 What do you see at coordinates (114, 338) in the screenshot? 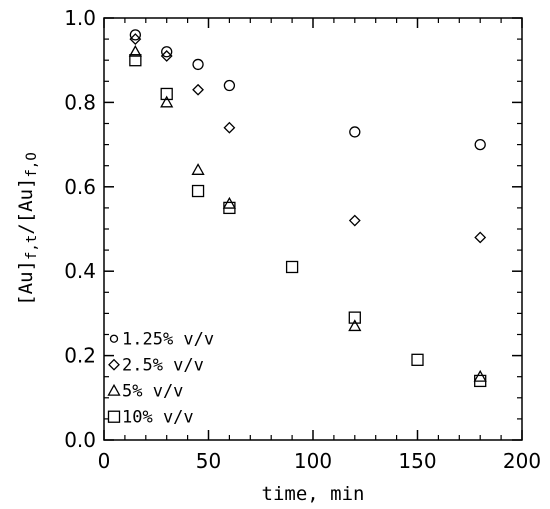
I see `legend-circle-icon` at bounding box center [114, 338].